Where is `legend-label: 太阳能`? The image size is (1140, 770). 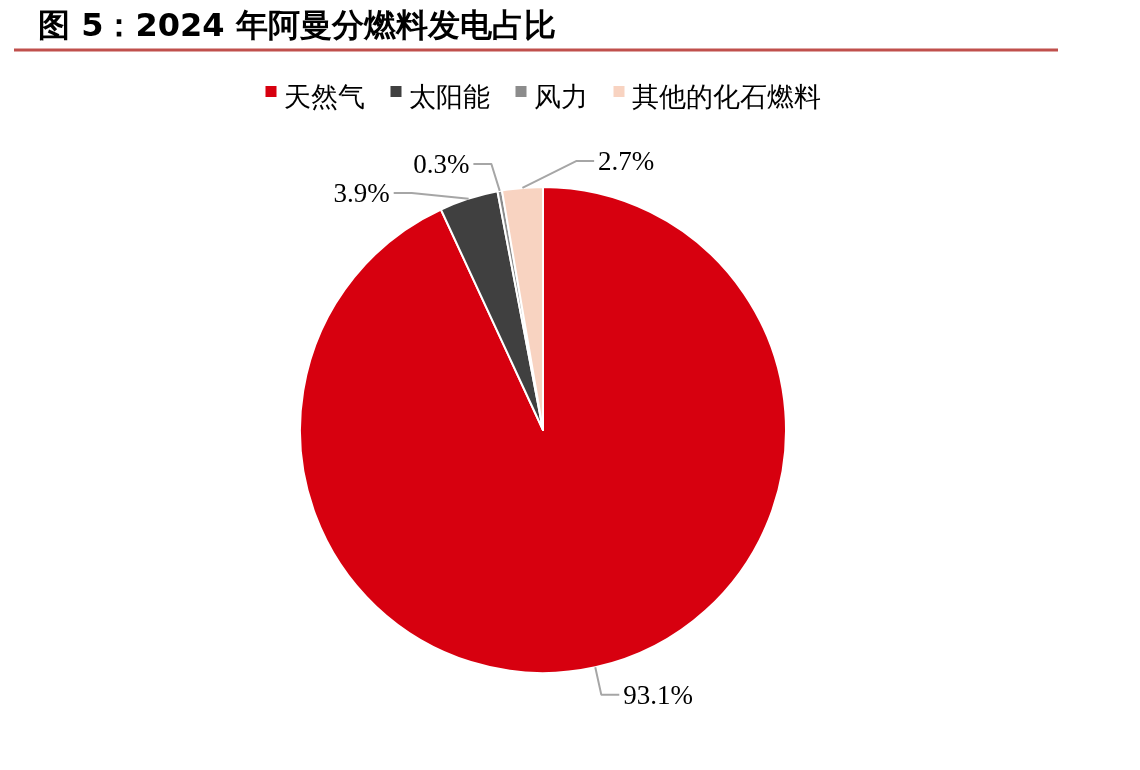
legend-label: 太阳能 is located at coordinates (449, 96).